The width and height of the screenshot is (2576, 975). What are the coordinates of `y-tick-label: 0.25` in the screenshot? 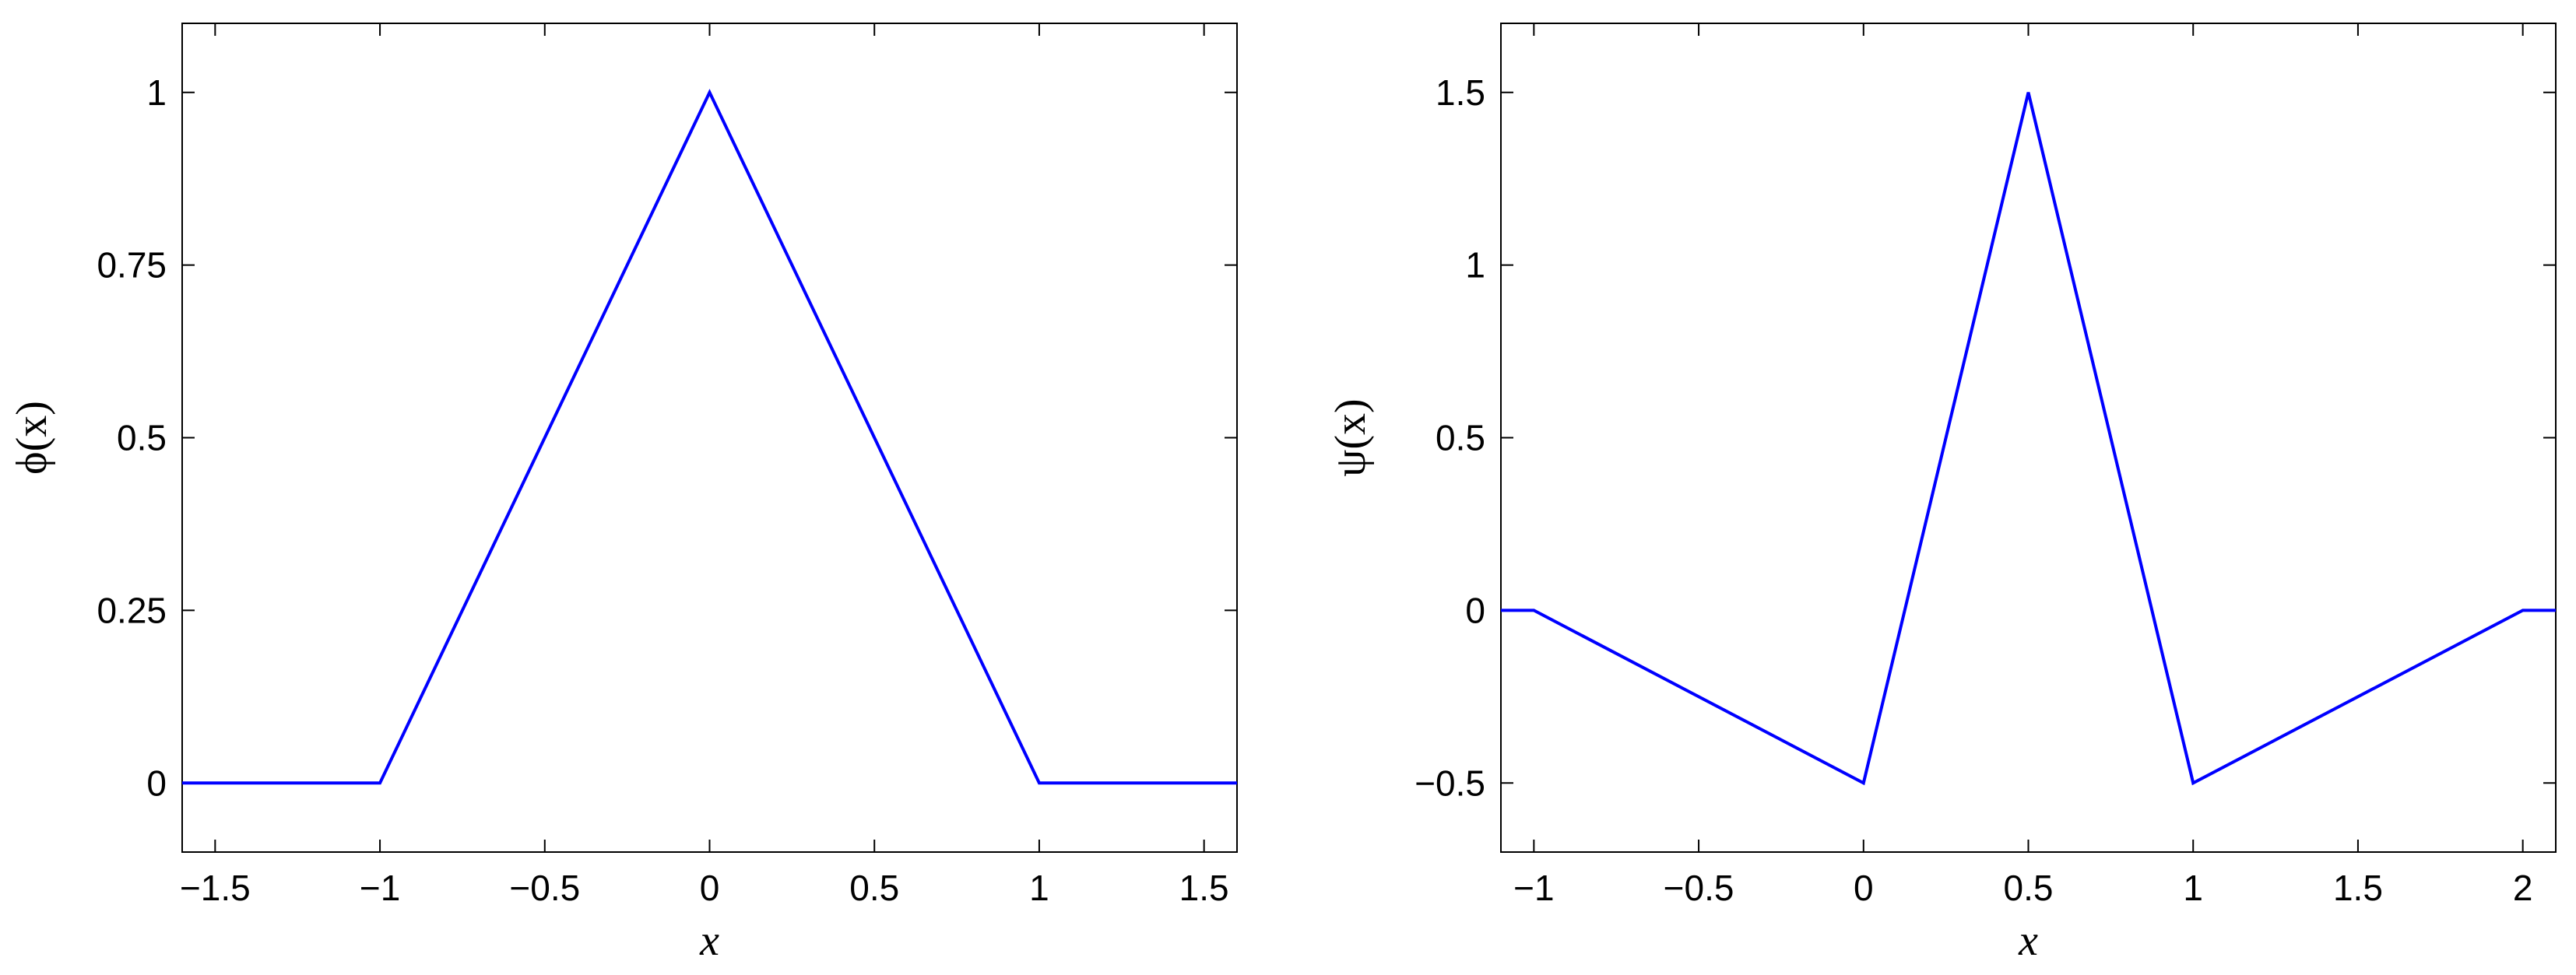 It's located at (132, 610).